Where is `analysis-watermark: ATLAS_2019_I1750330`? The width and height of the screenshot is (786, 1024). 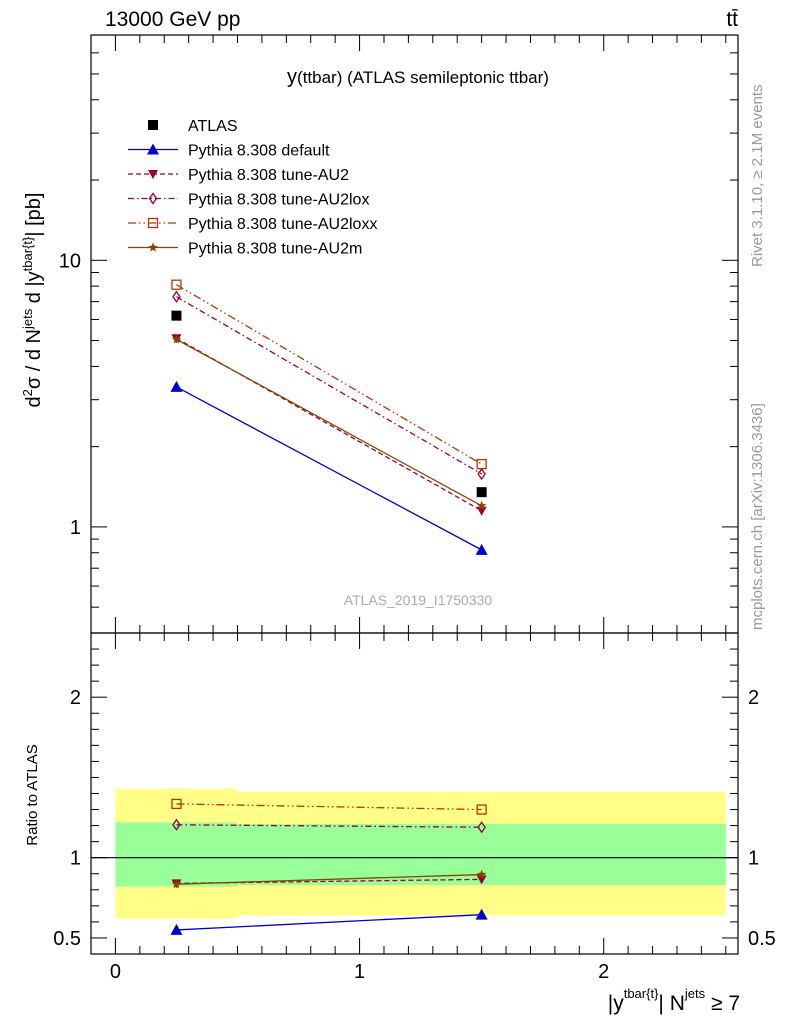 analysis-watermark: ATLAS_2019_I1750330 is located at coordinates (418, 600).